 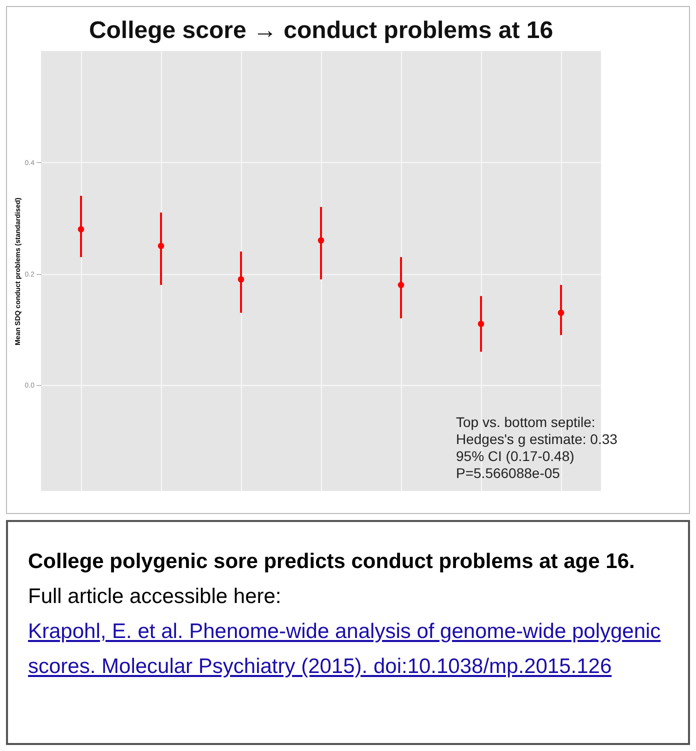 What do you see at coordinates (155, 596) in the screenshot?
I see `text: Full article accessible here:` at bounding box center [155, 596].